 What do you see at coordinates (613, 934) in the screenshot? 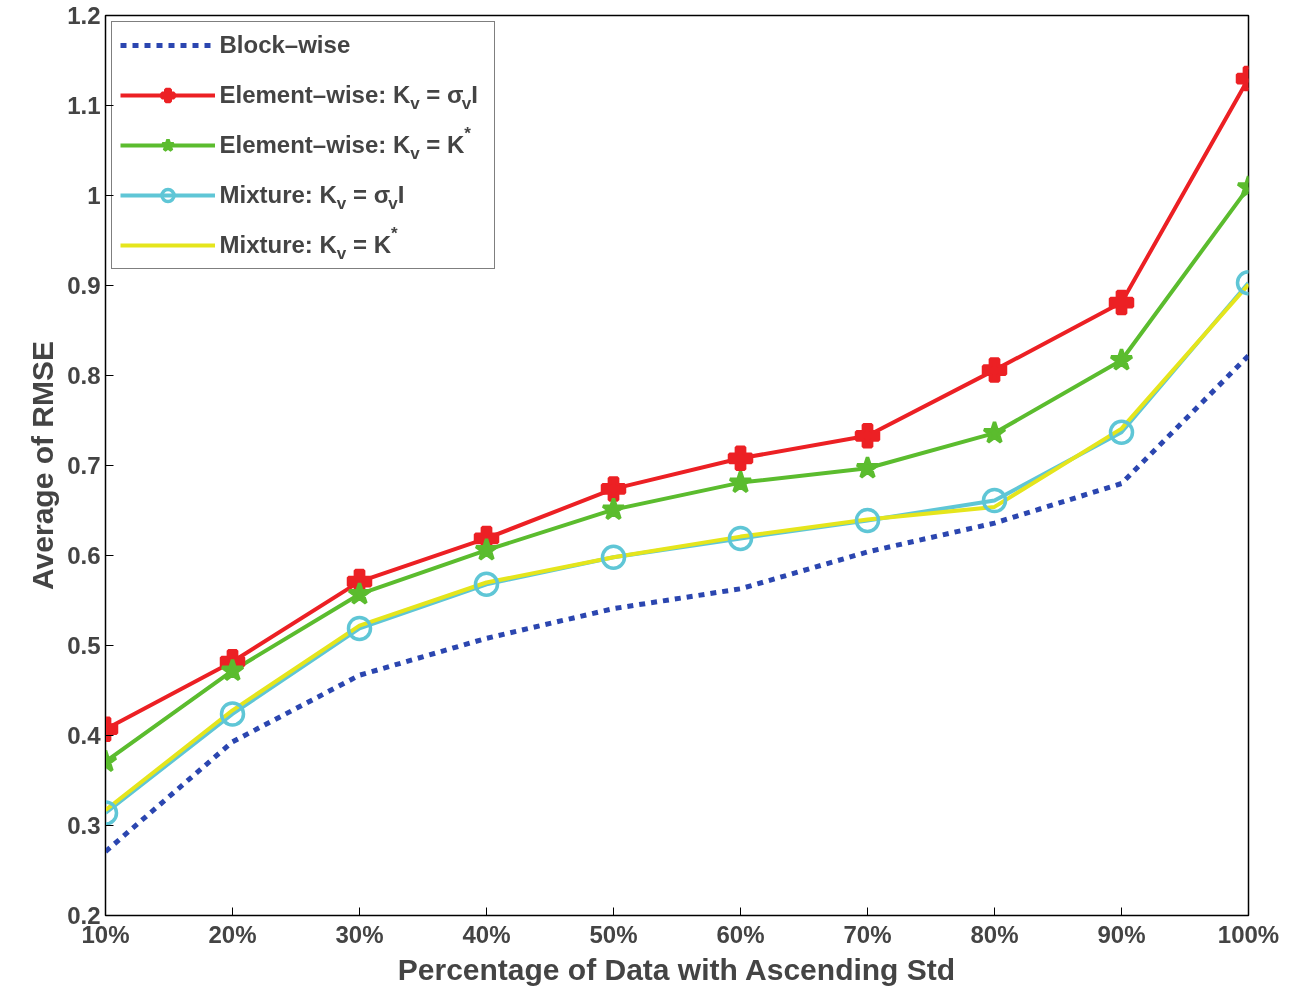
I see `x-tick-label: 50%` at bounding box center [613, 934].